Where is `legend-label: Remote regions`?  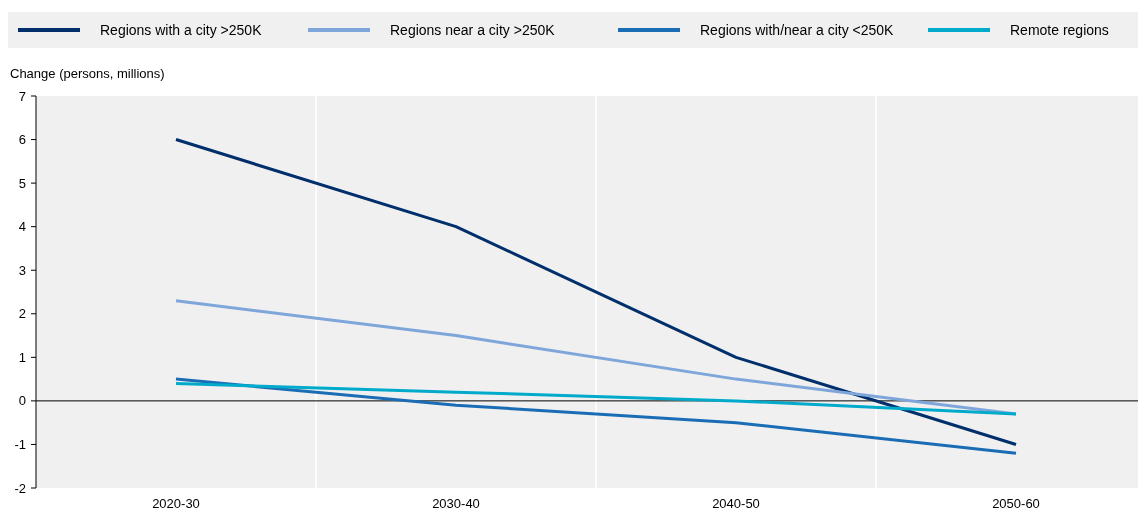 legend-label: Remote regions is located at coordinates (1059, 29).